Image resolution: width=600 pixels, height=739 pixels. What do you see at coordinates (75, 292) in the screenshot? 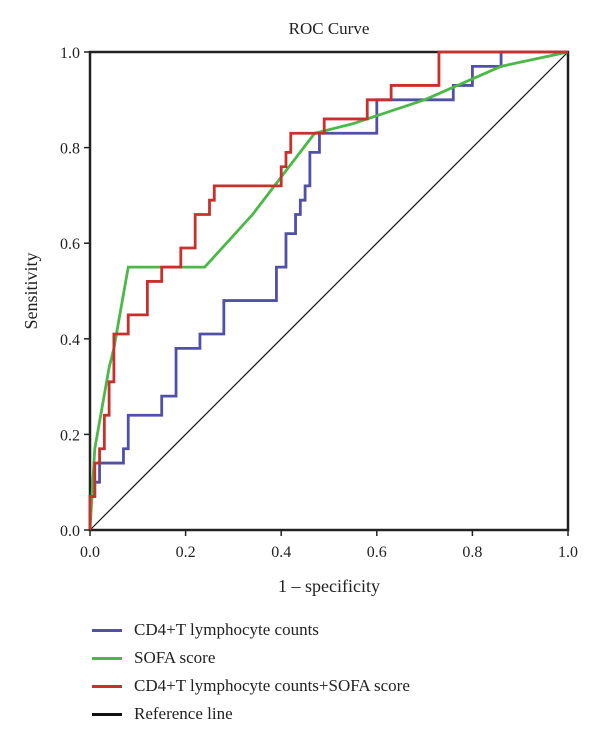
I see `y-axis-ticks: 0.0 0.2 0.4 0.6 0.8 1.0` at bounding box center [75, 292].